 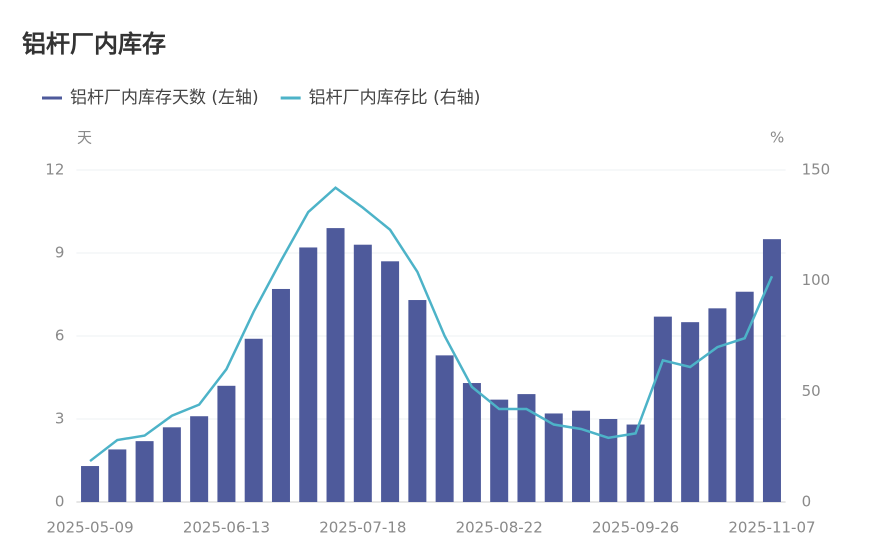 What do you see at coordinates (362, 528) in the screenshot?
I see `x-tick-label: 2025-07-18` at bounding box center [362, 528].